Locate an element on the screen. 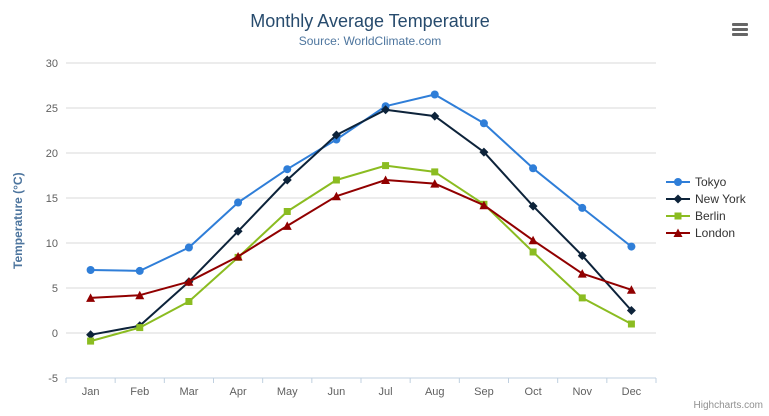 The height and width of the screenshot is (416, 769). chart-title: Monthly Average Temperature is located at coordinates (370, 21).